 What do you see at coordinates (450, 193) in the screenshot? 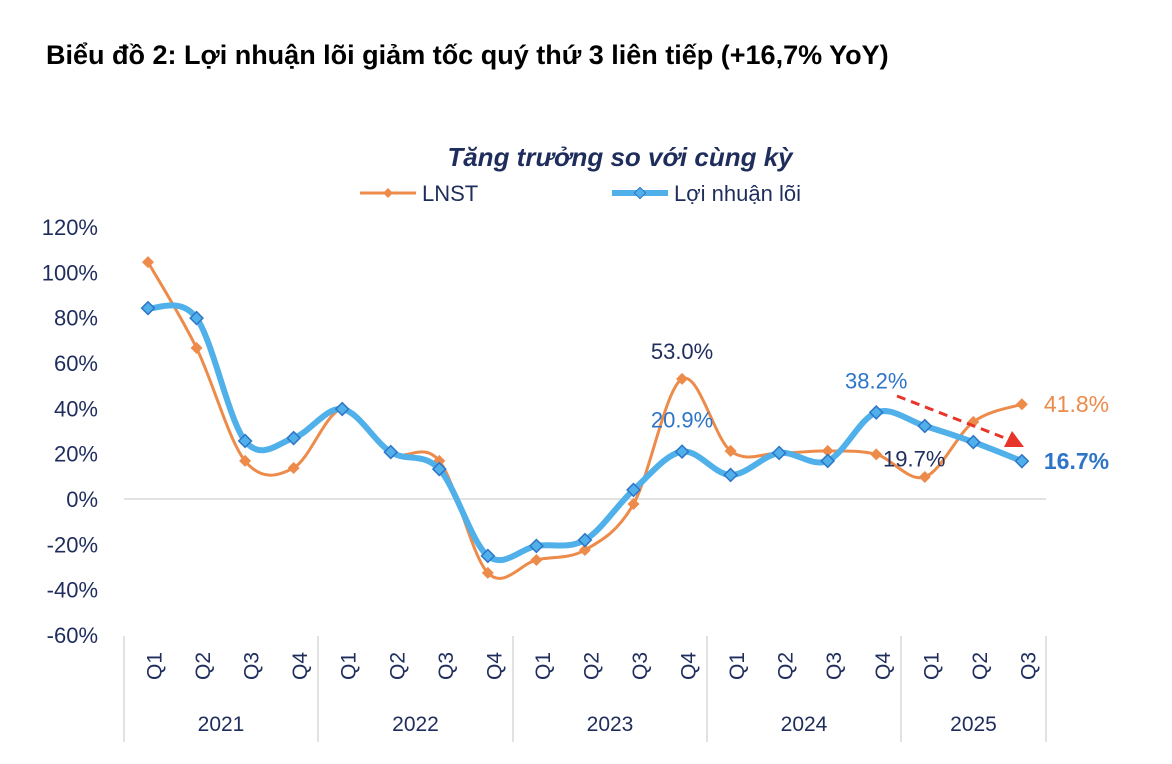
I see `legend-label-0: LNST` at bounding box center [450, 193].